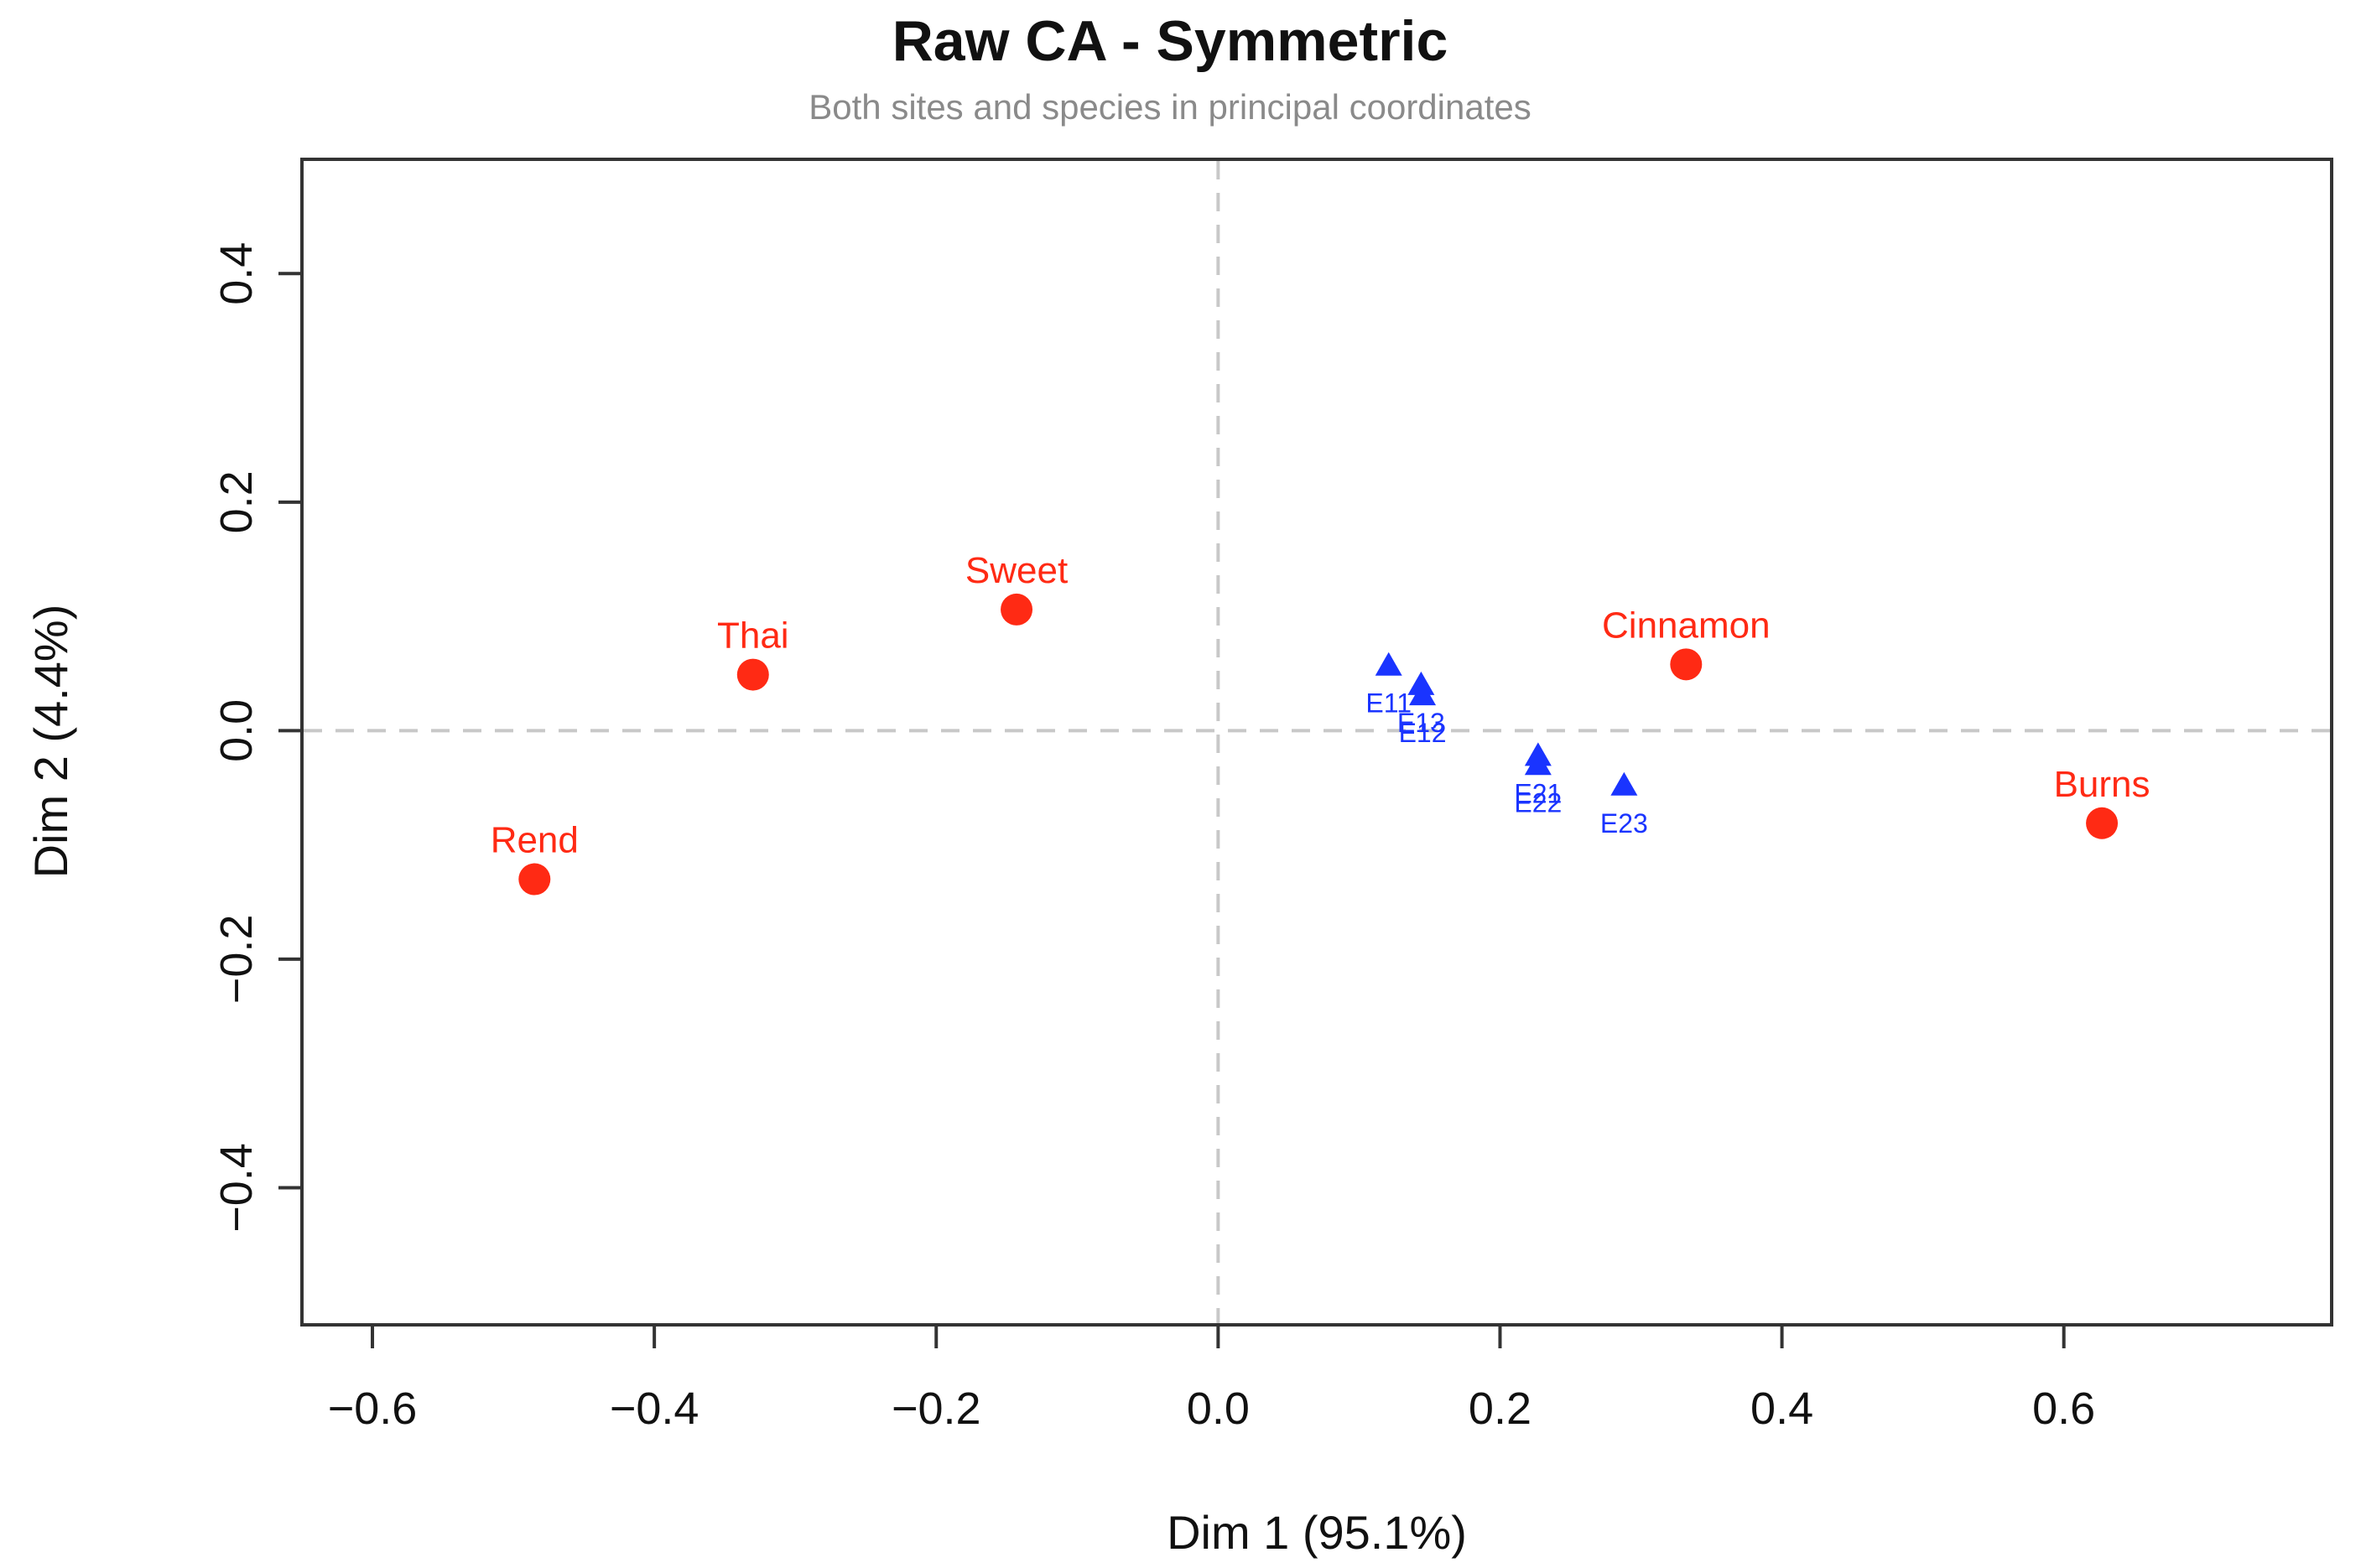  Describe the element at coordinates (1421, 723) in the screenshot. I see `column-point-label: E13` at that location.